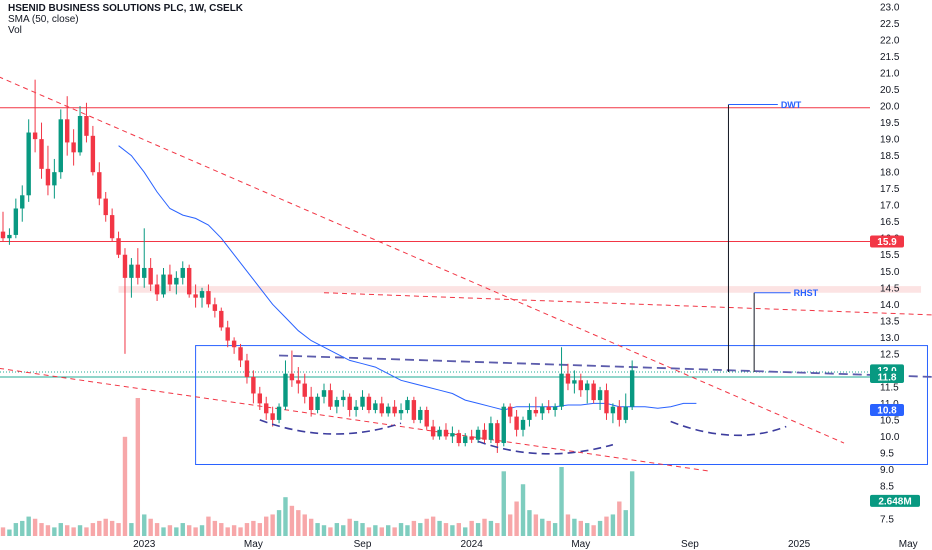 This screenshot has width=932, height=550. I want to click on y-tick-label: 10.5, so click(890, 420).